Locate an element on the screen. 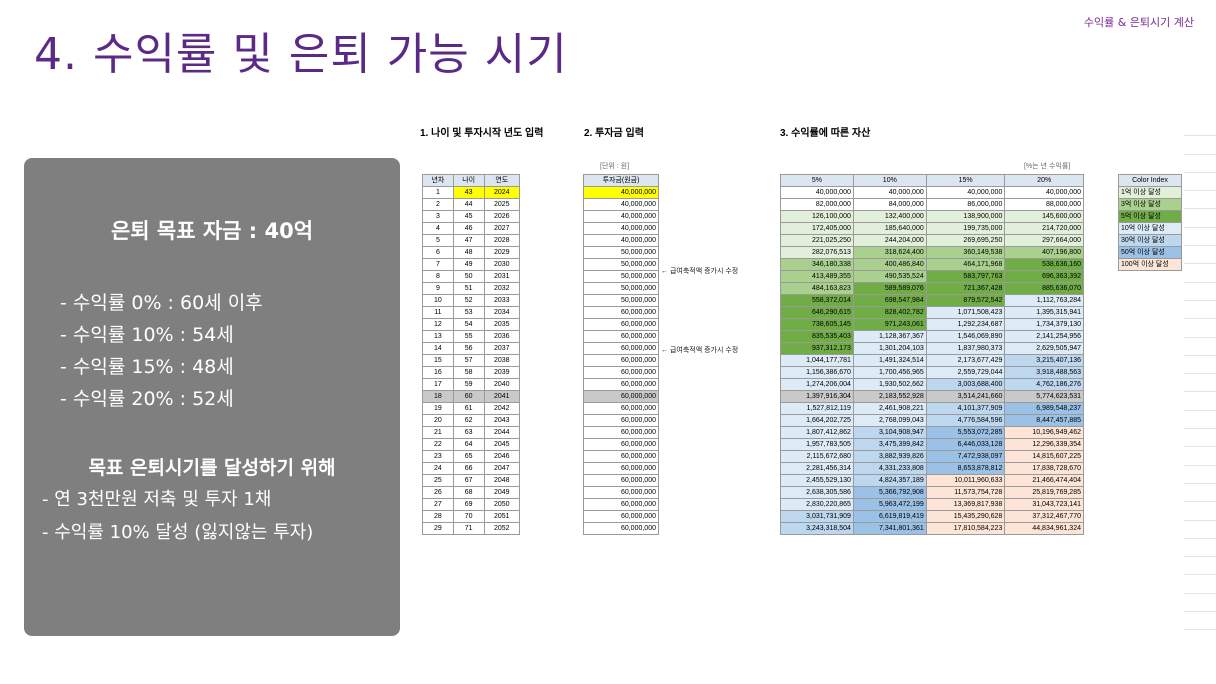 The width and height of the screenshot is (1216, 684). table-row: 21 63 2044 is located at coordinates (471, 432).